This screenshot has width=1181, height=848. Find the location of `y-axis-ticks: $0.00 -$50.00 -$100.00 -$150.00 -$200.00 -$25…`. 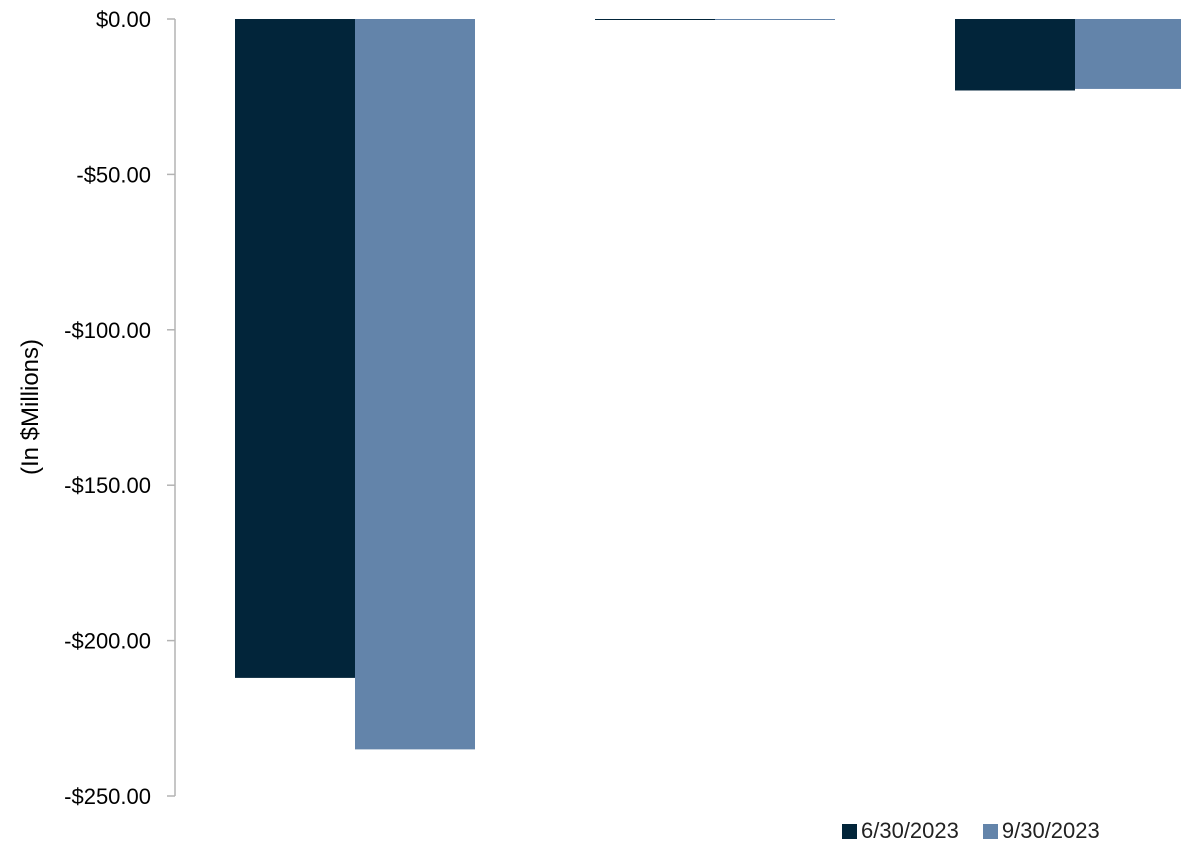

y-axis-ticks: $0.00 -$50.00 -$100.00 -$150.00 -$200.00 -$25… is located at coordinates (119, 408).